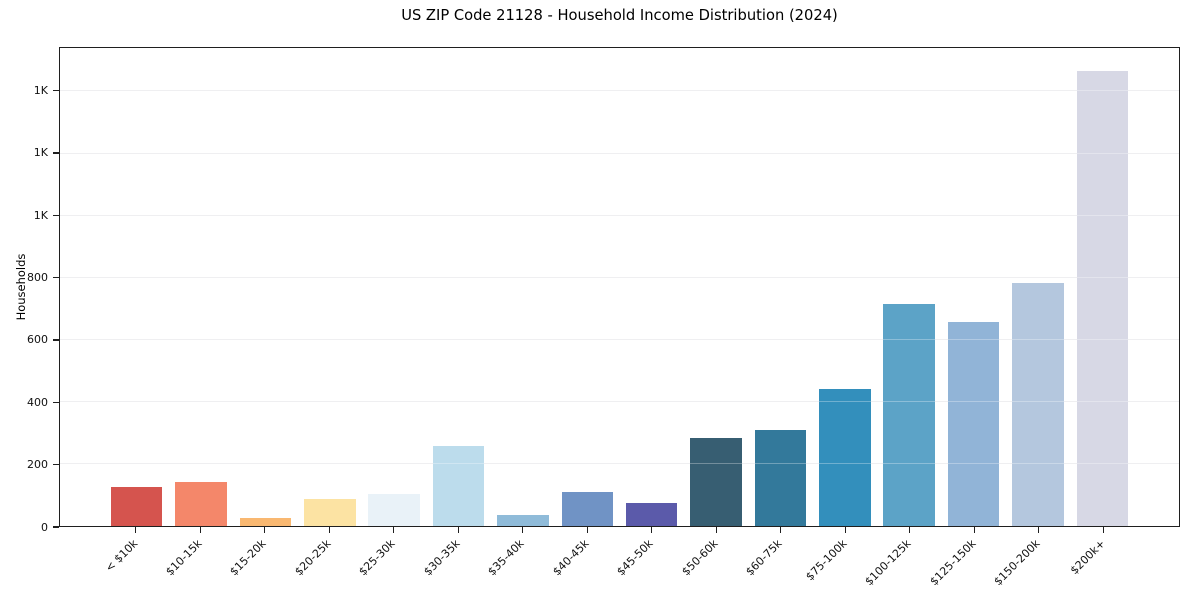 This screenshot has width=1189, height=590. I want to click on y-tick-label: 600, so click(37, 340).